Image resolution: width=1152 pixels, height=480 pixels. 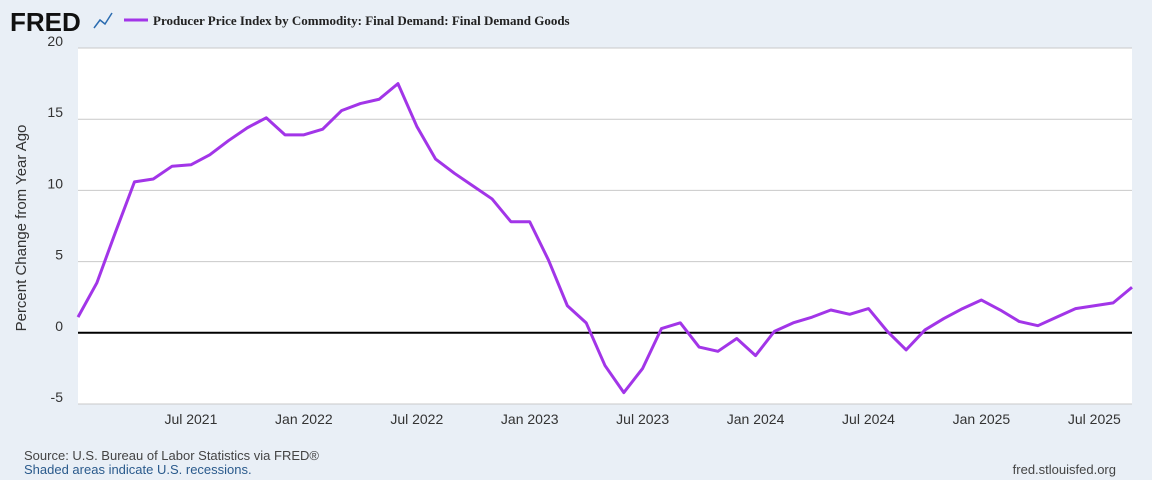 I want to click on y-tick-label: 20, so click(x=55, y=41).